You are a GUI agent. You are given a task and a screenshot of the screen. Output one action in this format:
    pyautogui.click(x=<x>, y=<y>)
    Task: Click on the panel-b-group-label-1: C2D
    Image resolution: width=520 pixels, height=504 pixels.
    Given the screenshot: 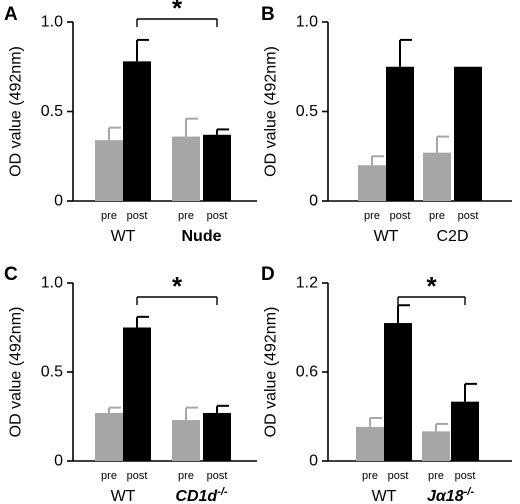 What is the action you would take?
    pyautogui.click(x=452, y=236)
    